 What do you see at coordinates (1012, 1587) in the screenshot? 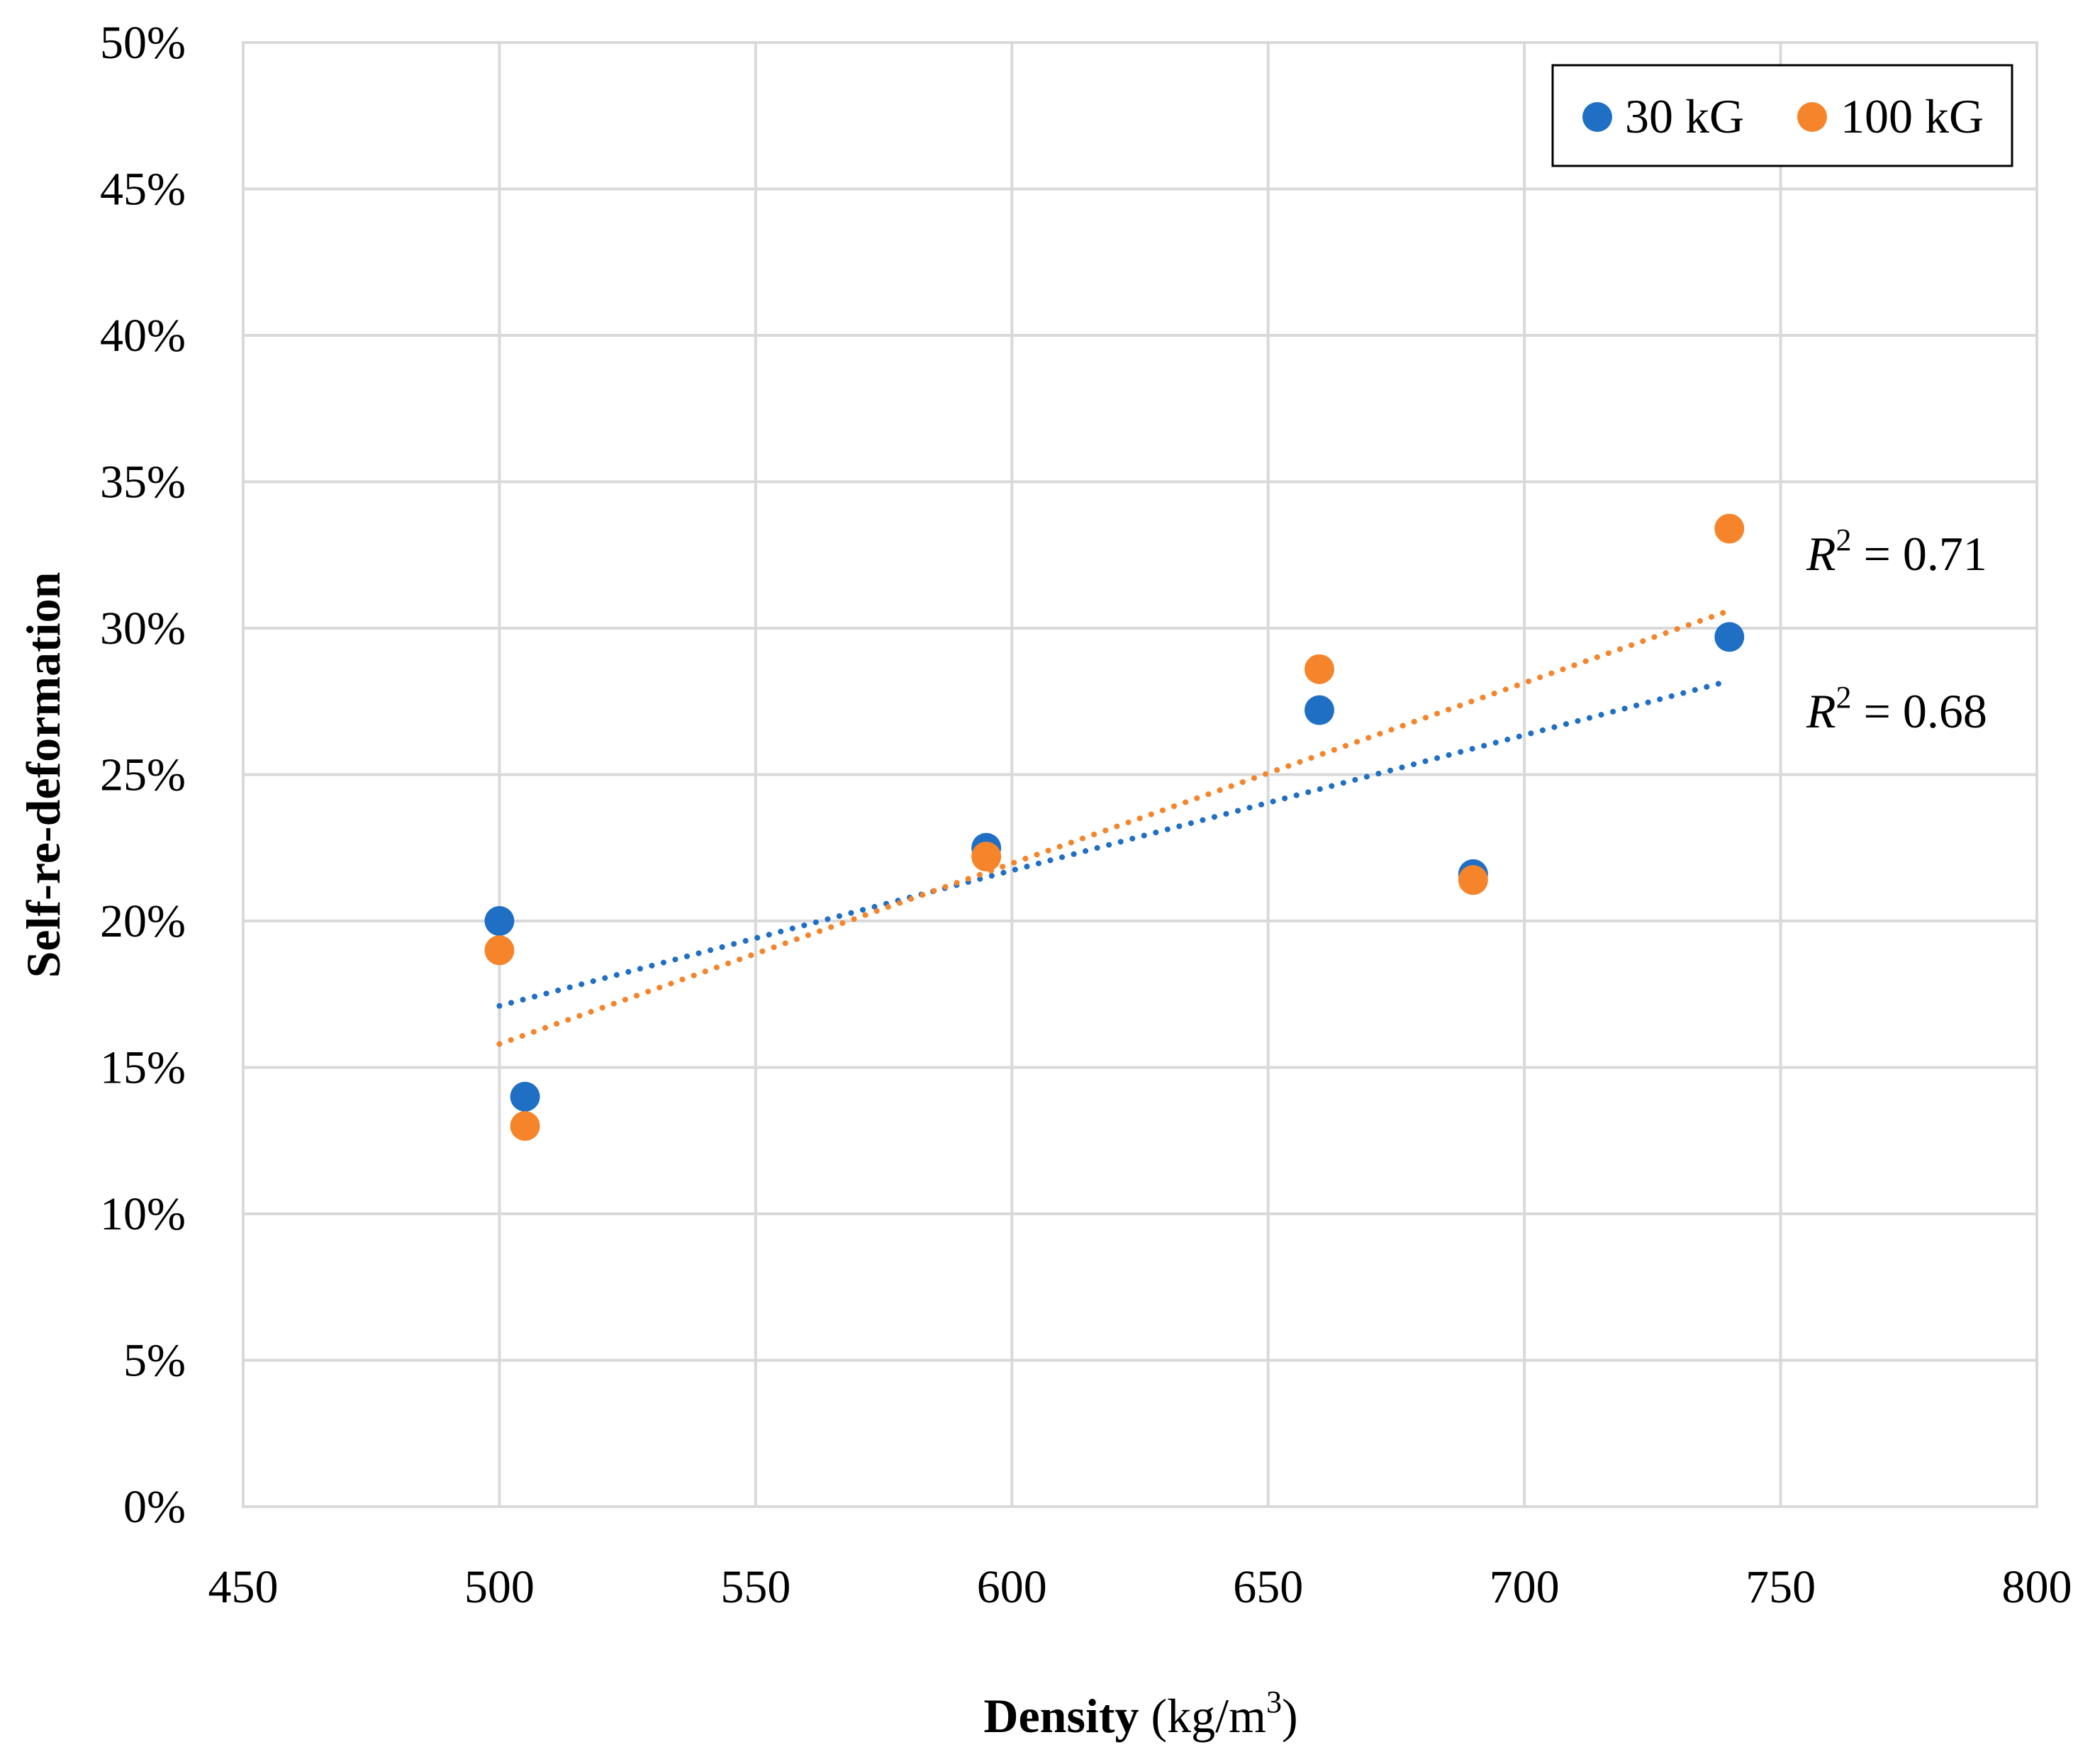
I see `x-tick-label: 600` at bounding box center [1012, 1587].